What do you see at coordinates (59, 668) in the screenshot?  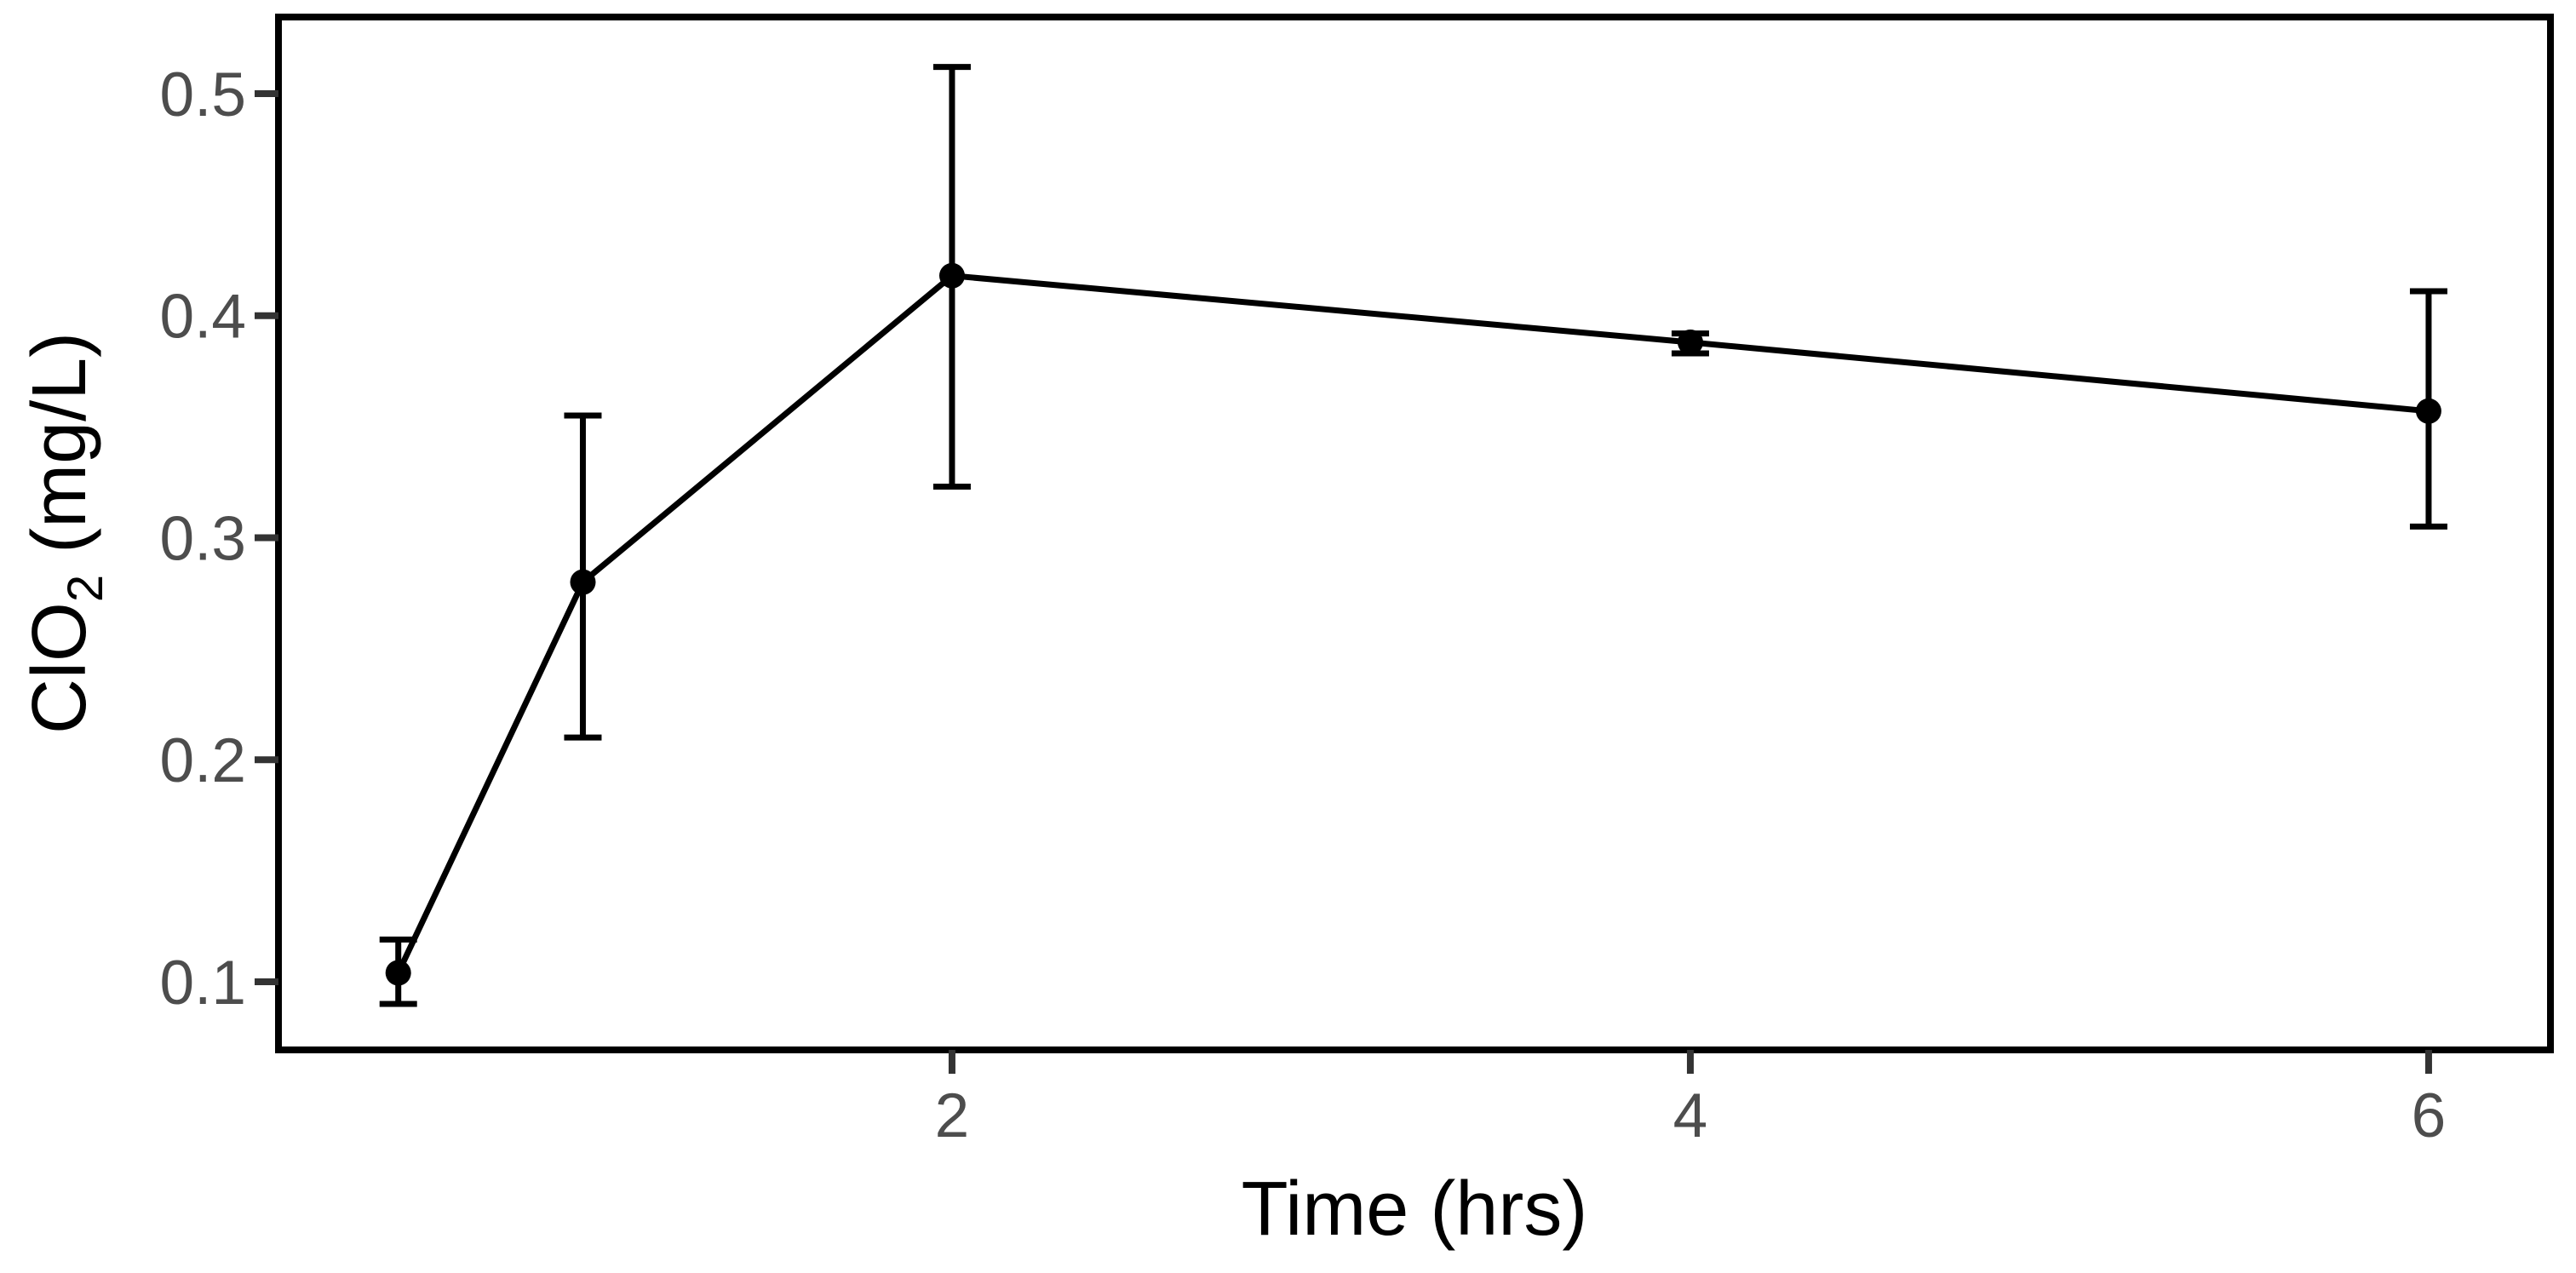 I see `y-axis-title-prefix: ClO` at bounding box center [59, 668].